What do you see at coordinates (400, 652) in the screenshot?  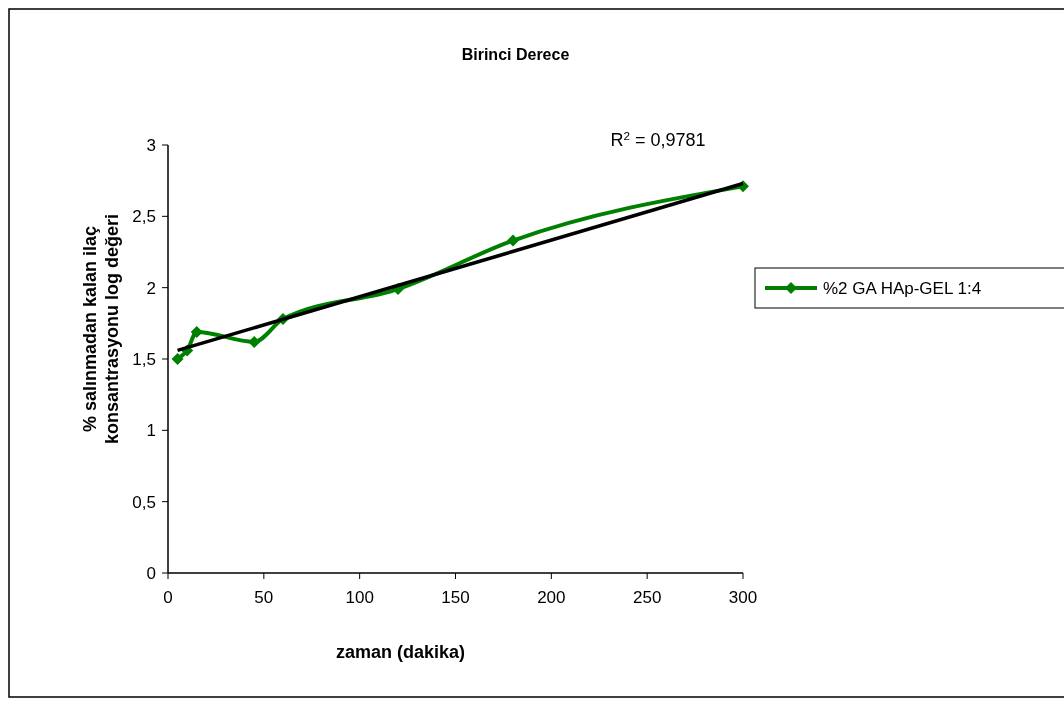 I see `x-axis-title: zaman (dakika)` at bounding box center [400, 652].